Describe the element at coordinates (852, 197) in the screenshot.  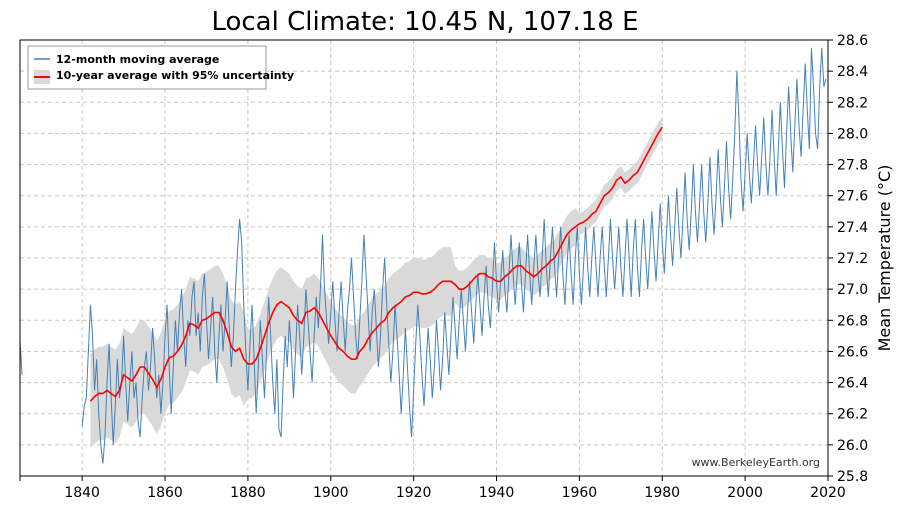
I see `y-tick-label: 27.6` at that location.